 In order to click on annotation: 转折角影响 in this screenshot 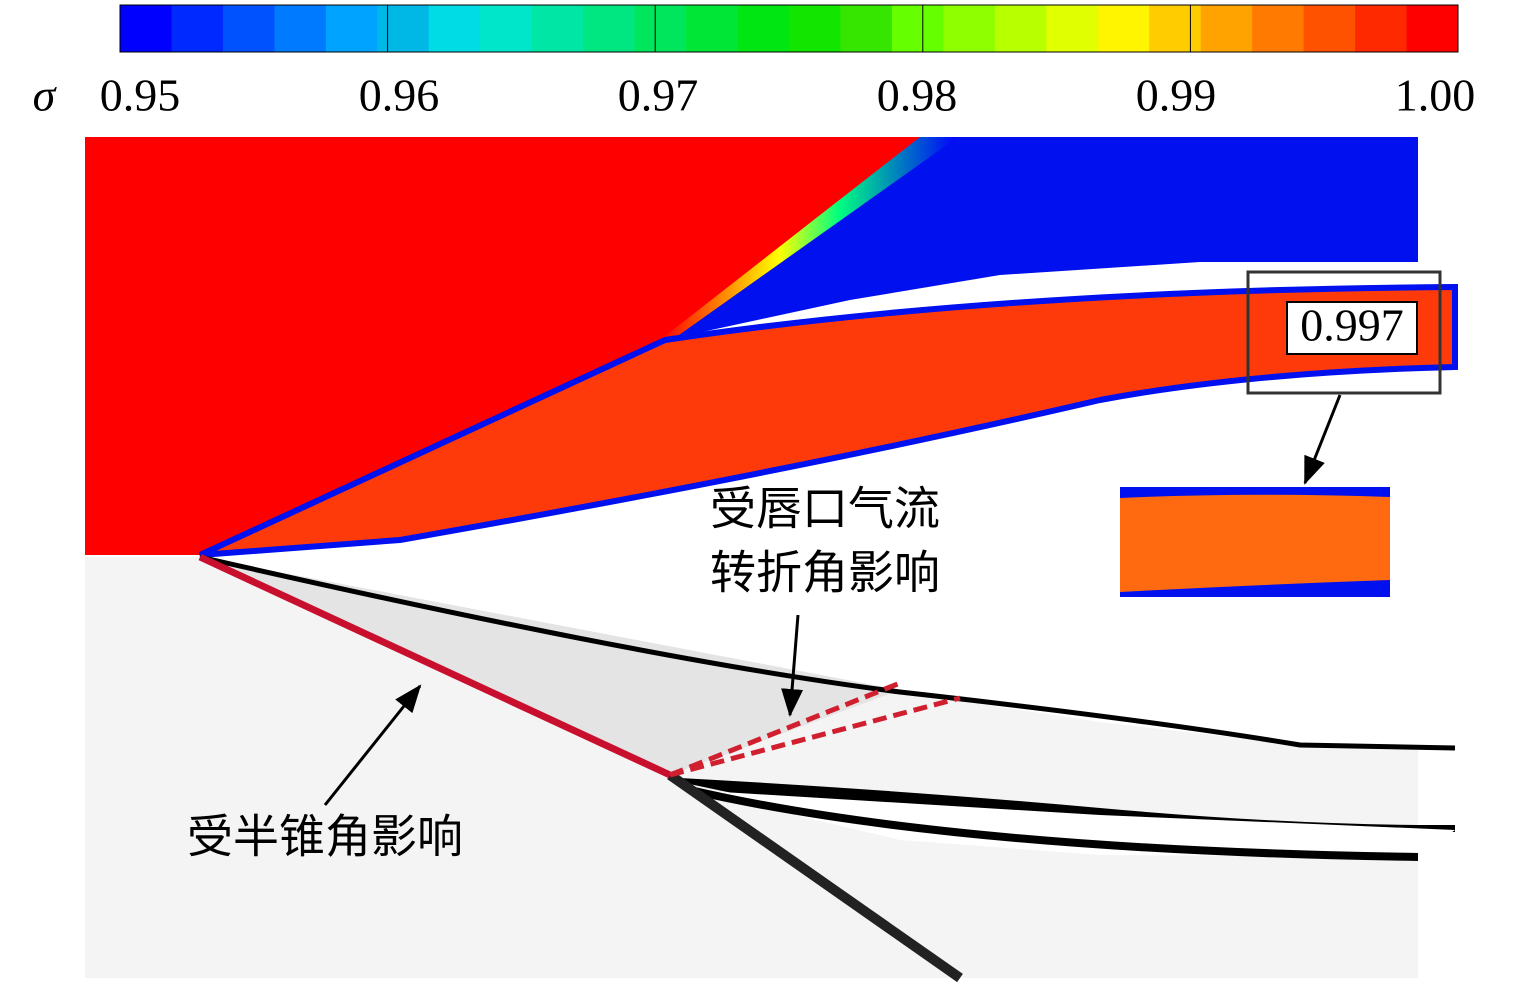, I will do `click(825, 573)`.